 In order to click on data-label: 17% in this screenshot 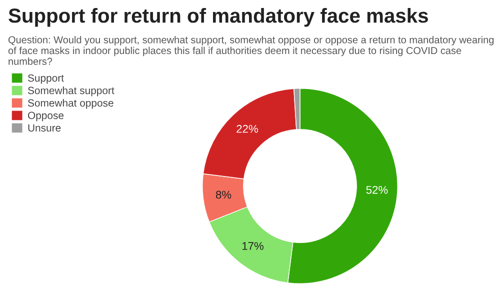, I will do `click(253, 246)`.